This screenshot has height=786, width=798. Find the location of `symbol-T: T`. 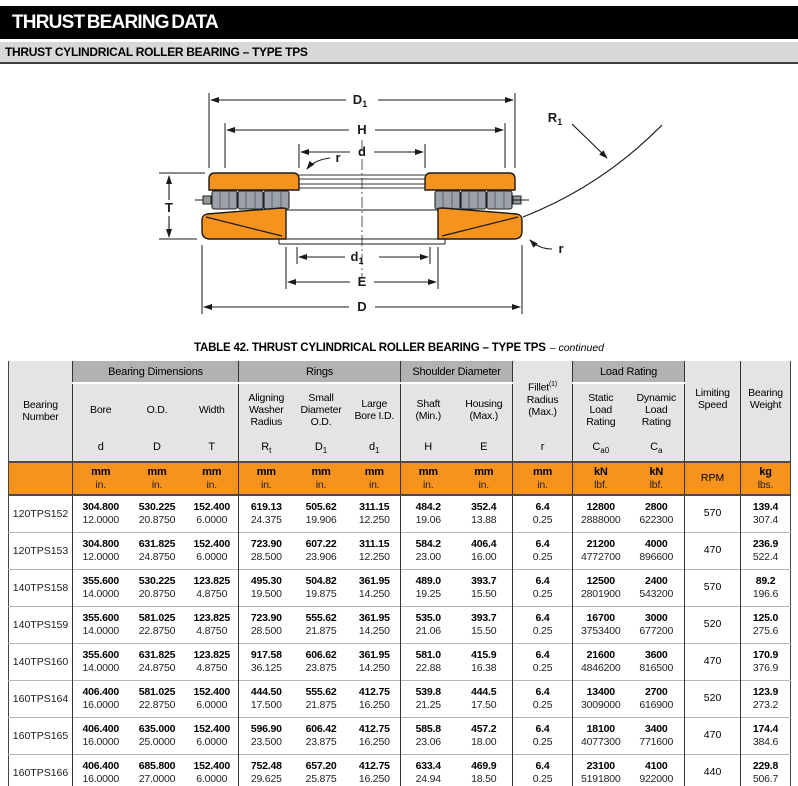

symbol-T: T is located at coordinates (212, 449).